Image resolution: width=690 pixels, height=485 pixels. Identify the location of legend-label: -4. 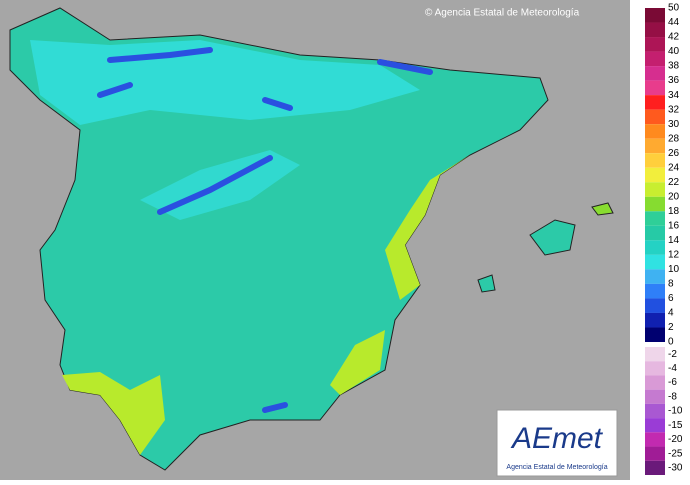
(672, 368).